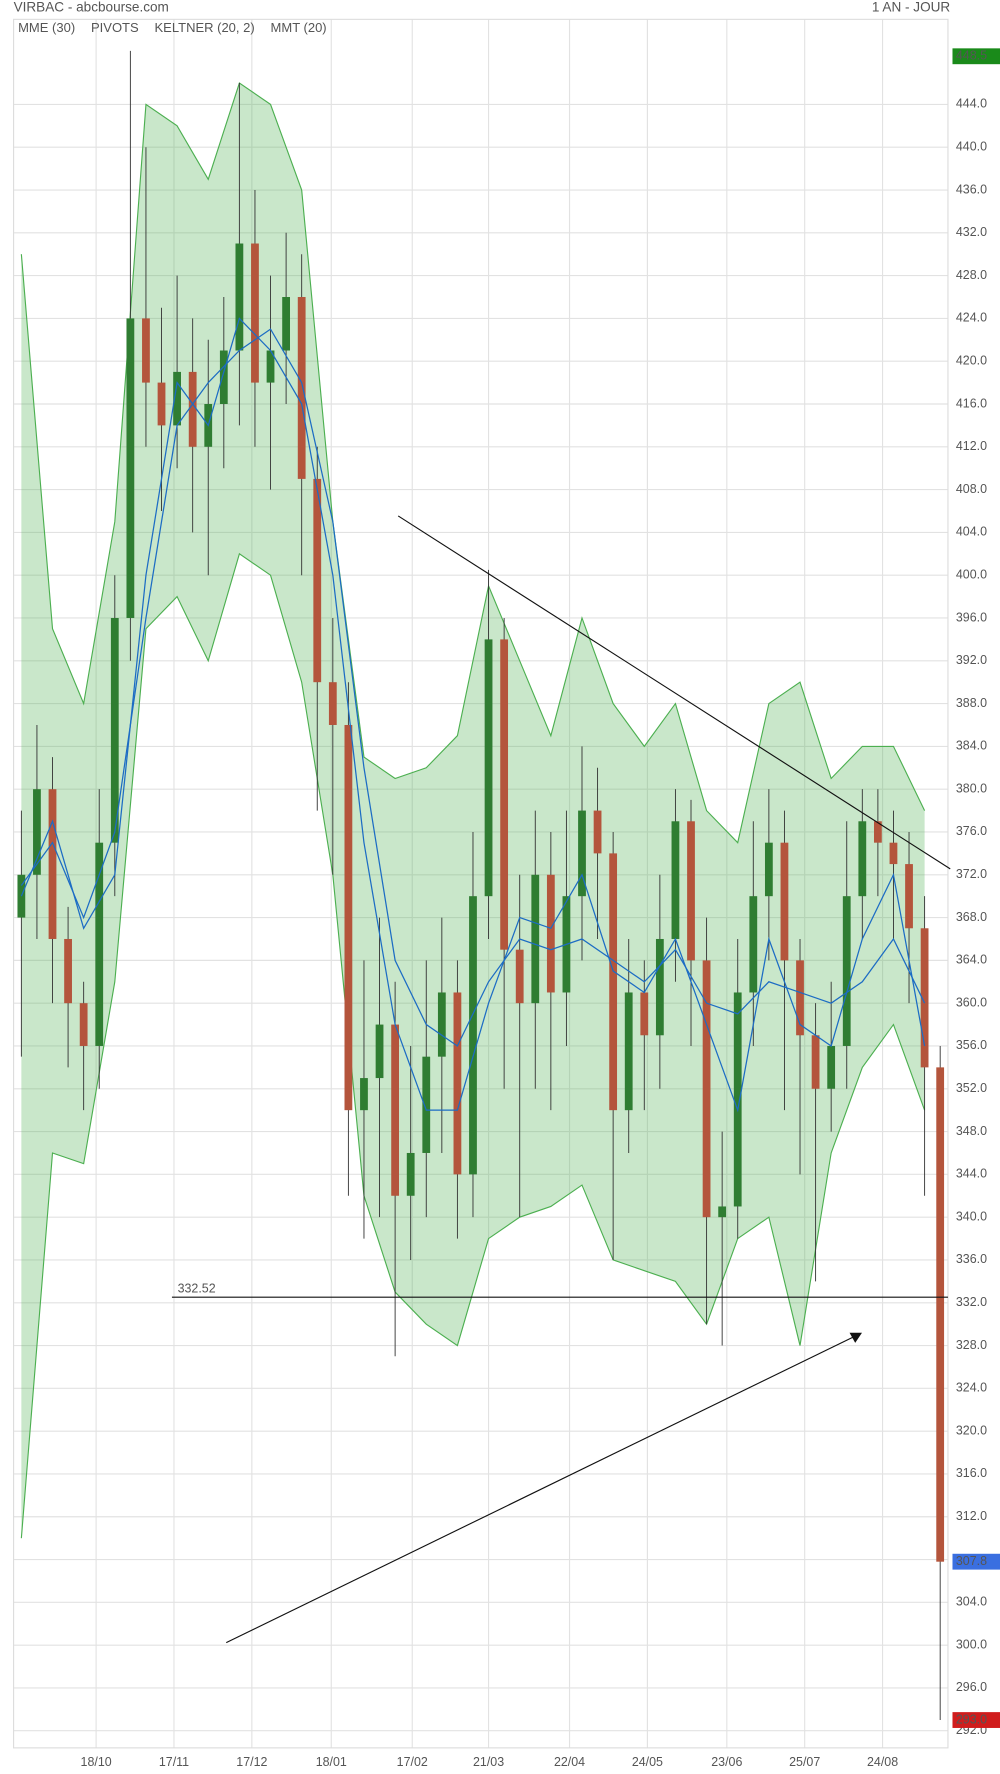  What do you see at coordinates (674, 692) in the screenshot?
I see `trend-line` at bounding box center [674, 692].